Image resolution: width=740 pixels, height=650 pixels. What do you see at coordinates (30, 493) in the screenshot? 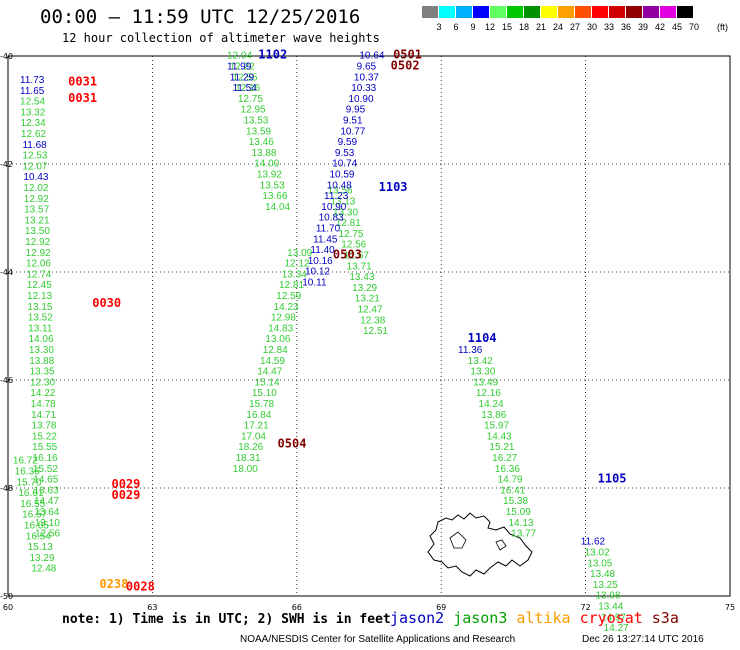
I see `wave-height-value: 16.61` at bounding box center [30, 493].